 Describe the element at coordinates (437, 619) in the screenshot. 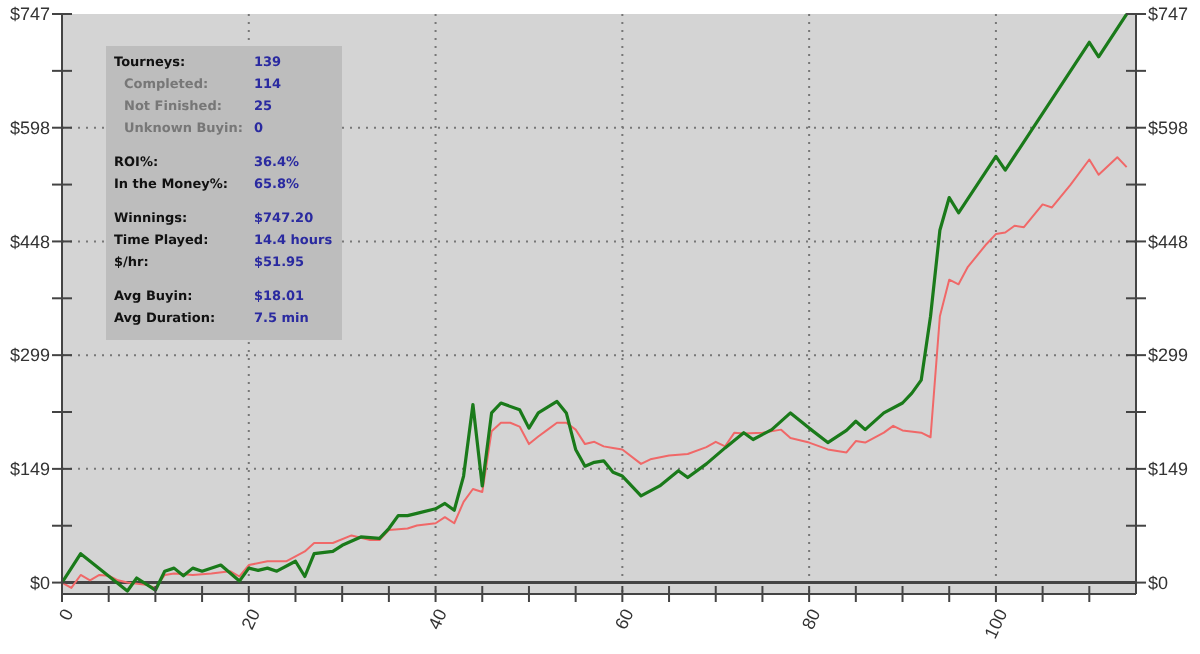

I see `x-tick-label: 40` at that location.